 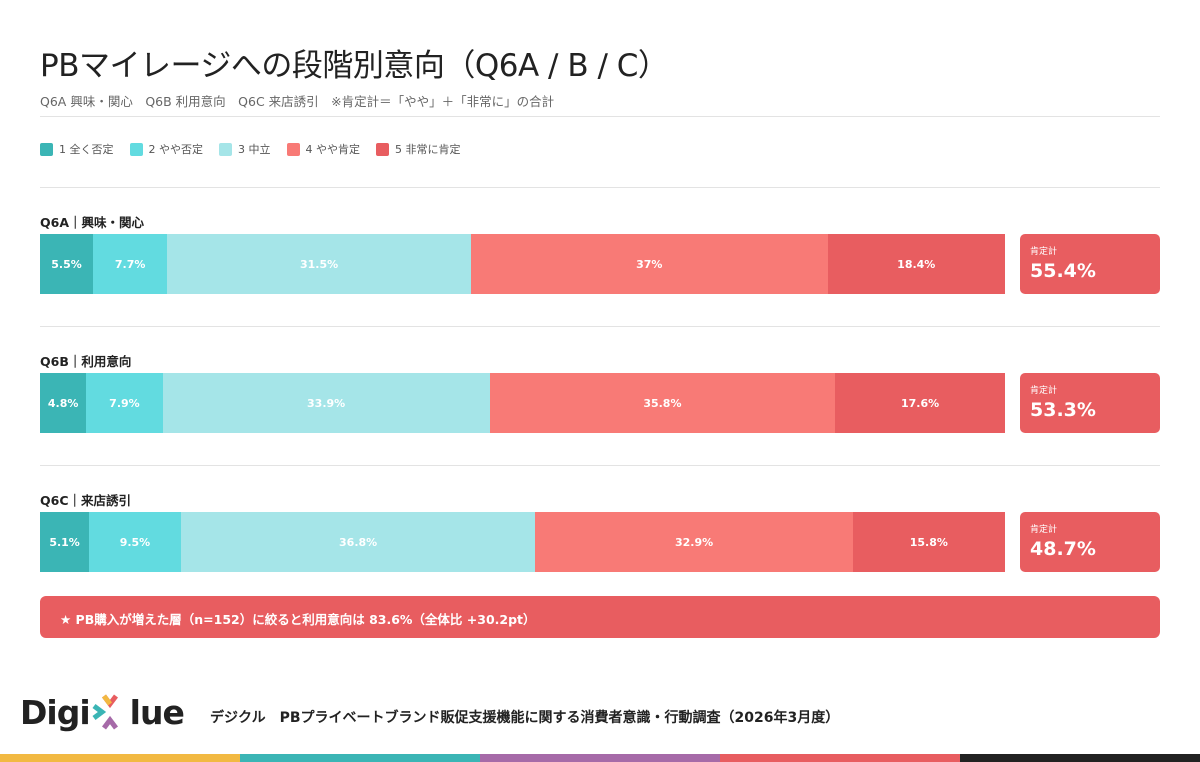 I want to click on legend-item: 2 やや否定, so click(x=166, y=149).